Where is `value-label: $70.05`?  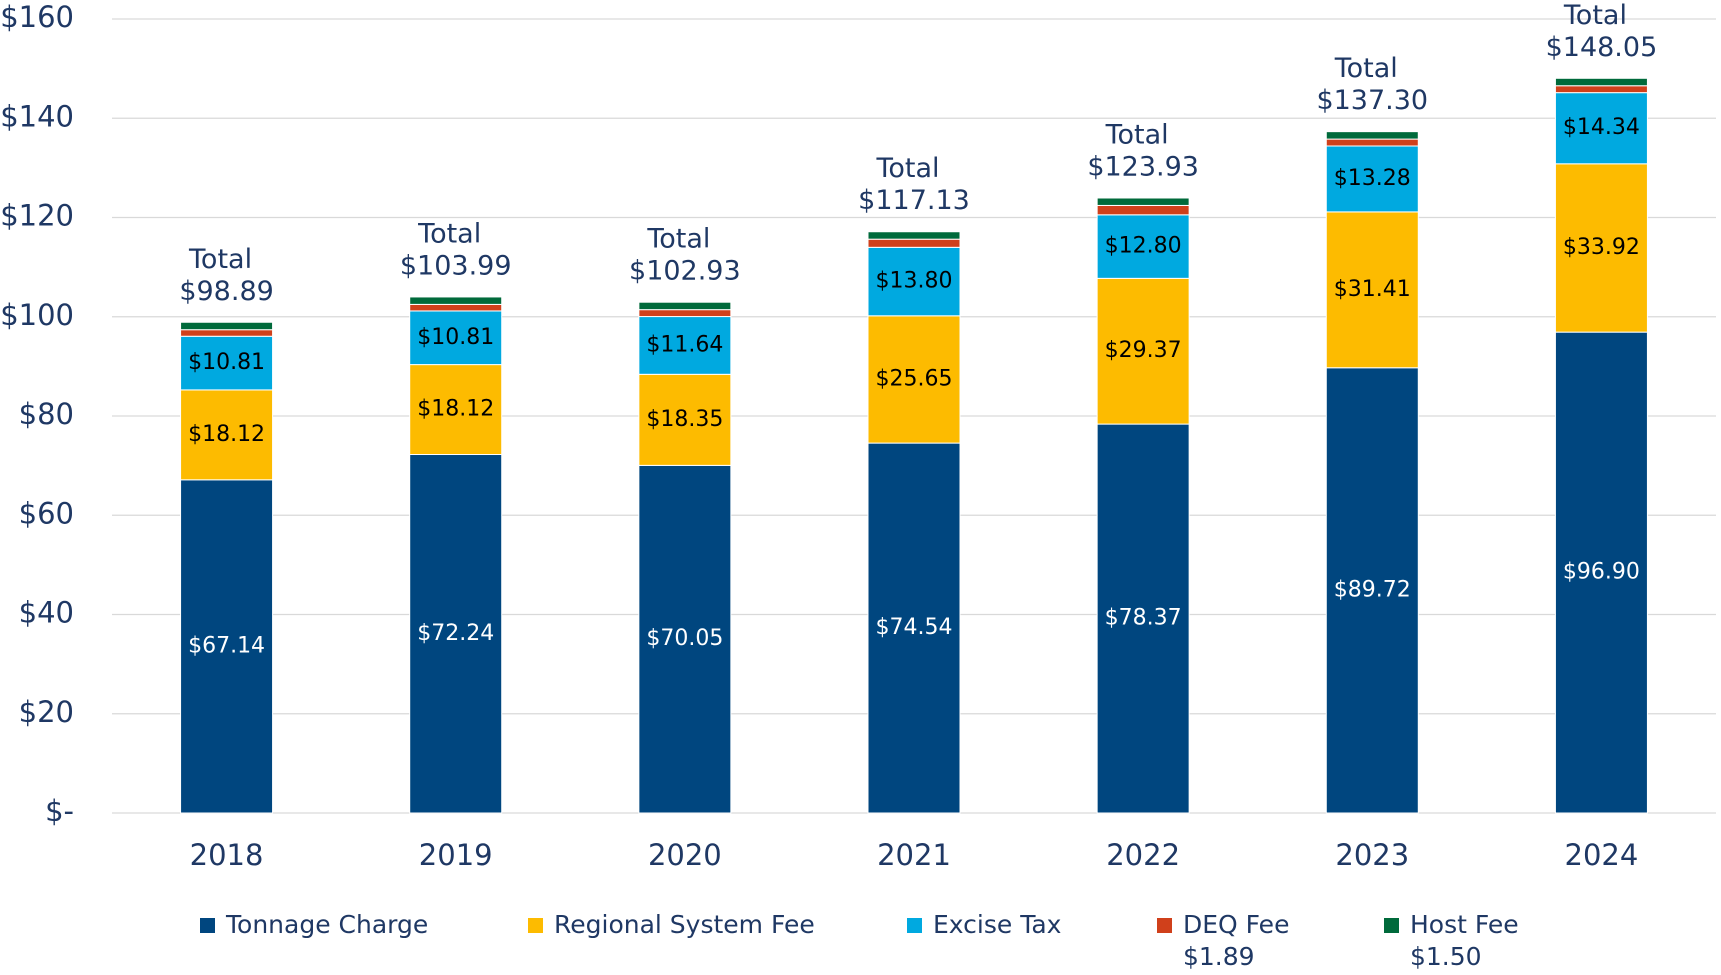
value-label: $70.05 is located at coordinates (684, 638).